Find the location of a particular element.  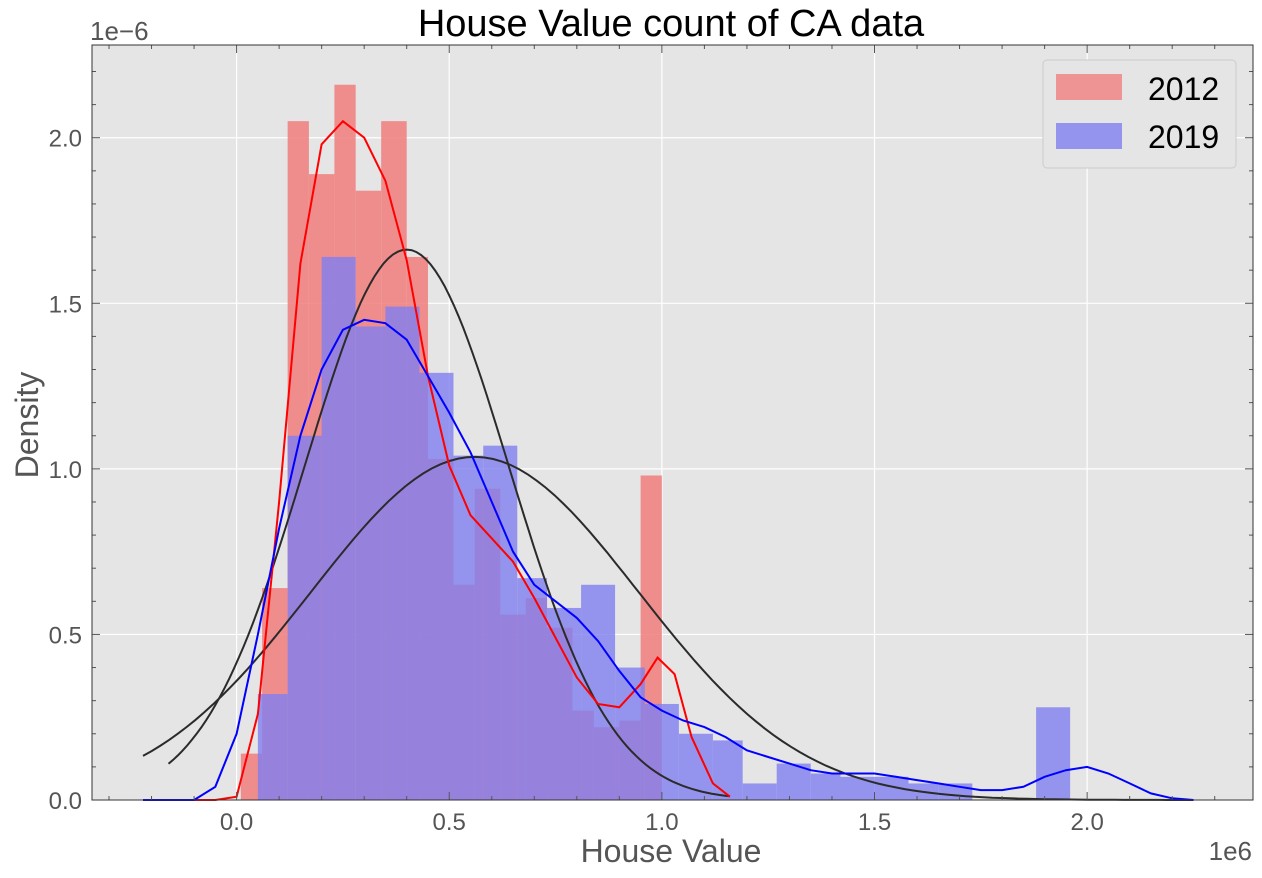

x-tick-label: 1.5 is located at coordinates (874, 822).